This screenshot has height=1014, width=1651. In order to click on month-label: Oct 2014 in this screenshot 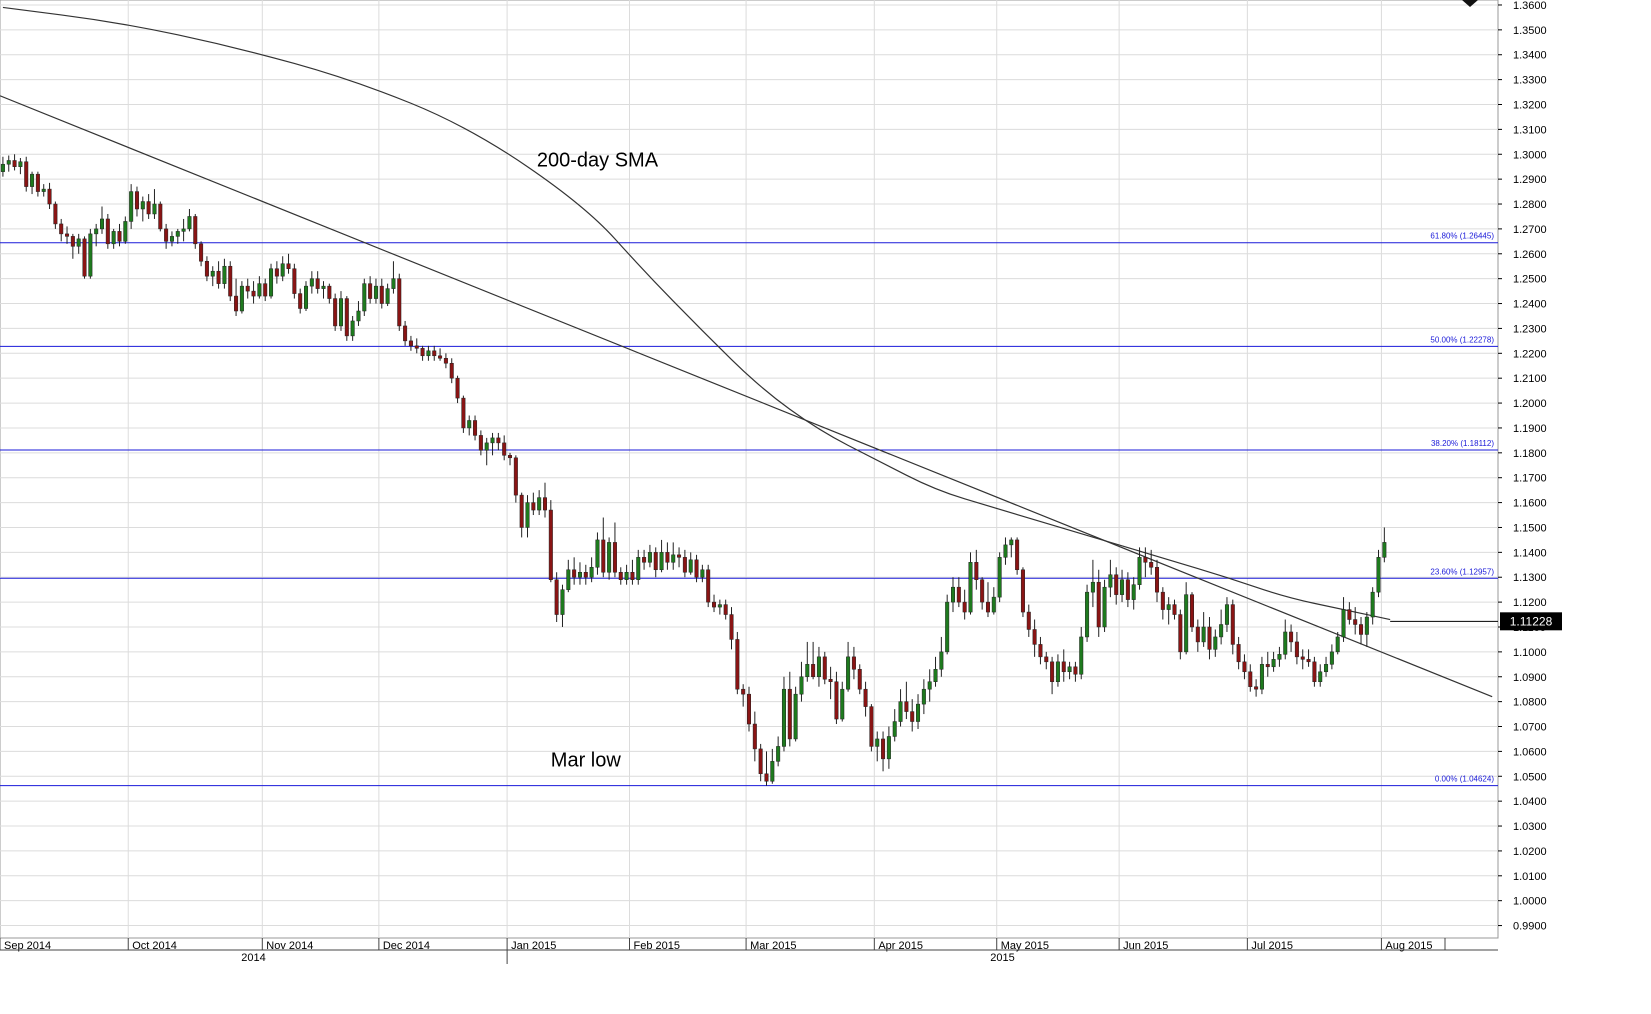, I will do `click(154, 946)`.